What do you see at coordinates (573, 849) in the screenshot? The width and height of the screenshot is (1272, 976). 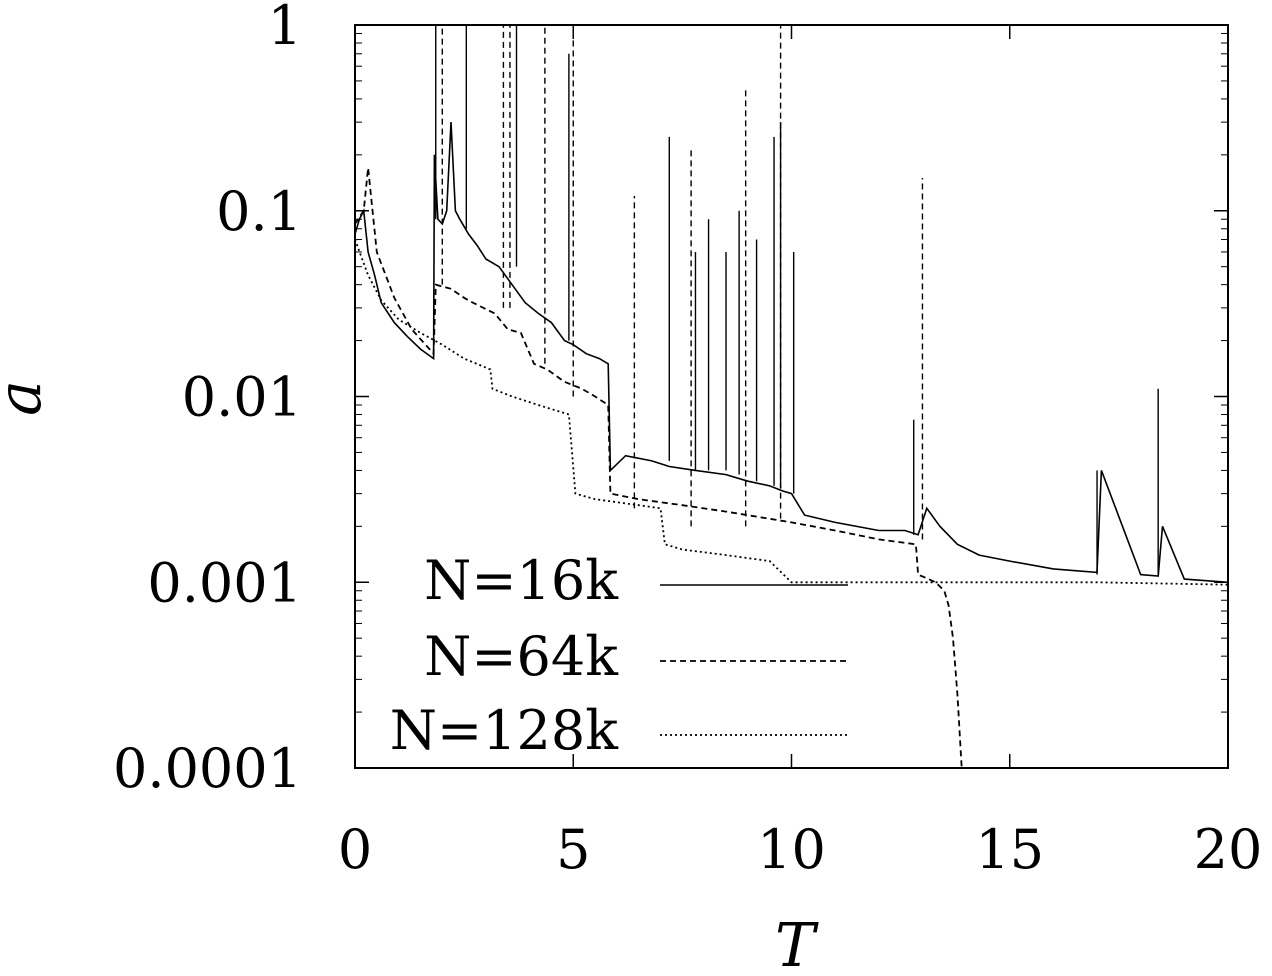 I see `x-tick-label: 5` at bounding box center [573, 849].